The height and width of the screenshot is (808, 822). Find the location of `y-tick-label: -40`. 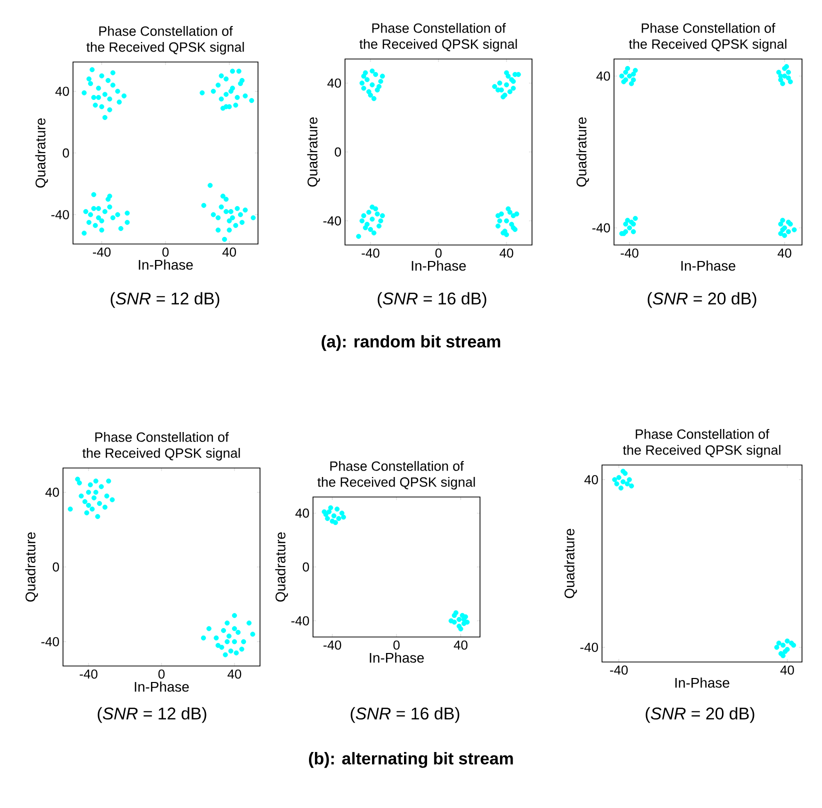

y-tick-label: -40 is located at coordinates (300, 621).